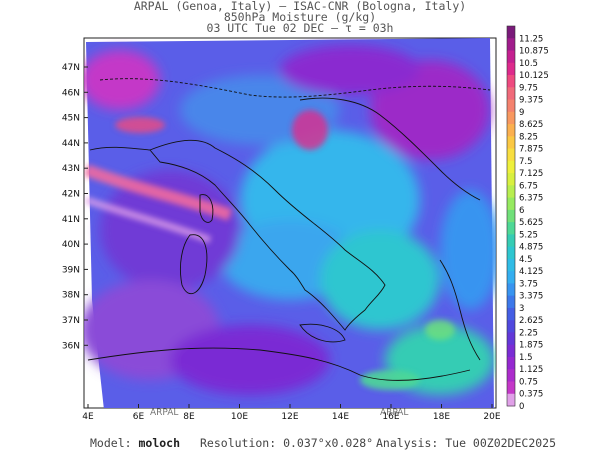 This screenshot has height=450, width=600. I want to click on colorbar-label: 5.25, so click(528, 235).